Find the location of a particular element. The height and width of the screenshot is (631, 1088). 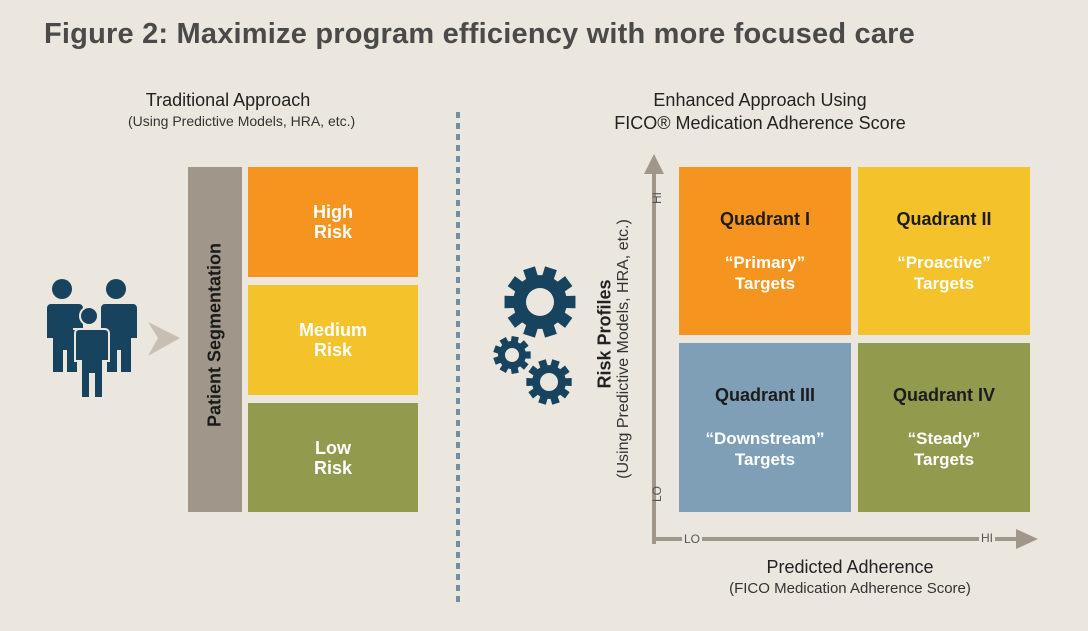

arrow-right-icon is located at coordinates (164, 339).